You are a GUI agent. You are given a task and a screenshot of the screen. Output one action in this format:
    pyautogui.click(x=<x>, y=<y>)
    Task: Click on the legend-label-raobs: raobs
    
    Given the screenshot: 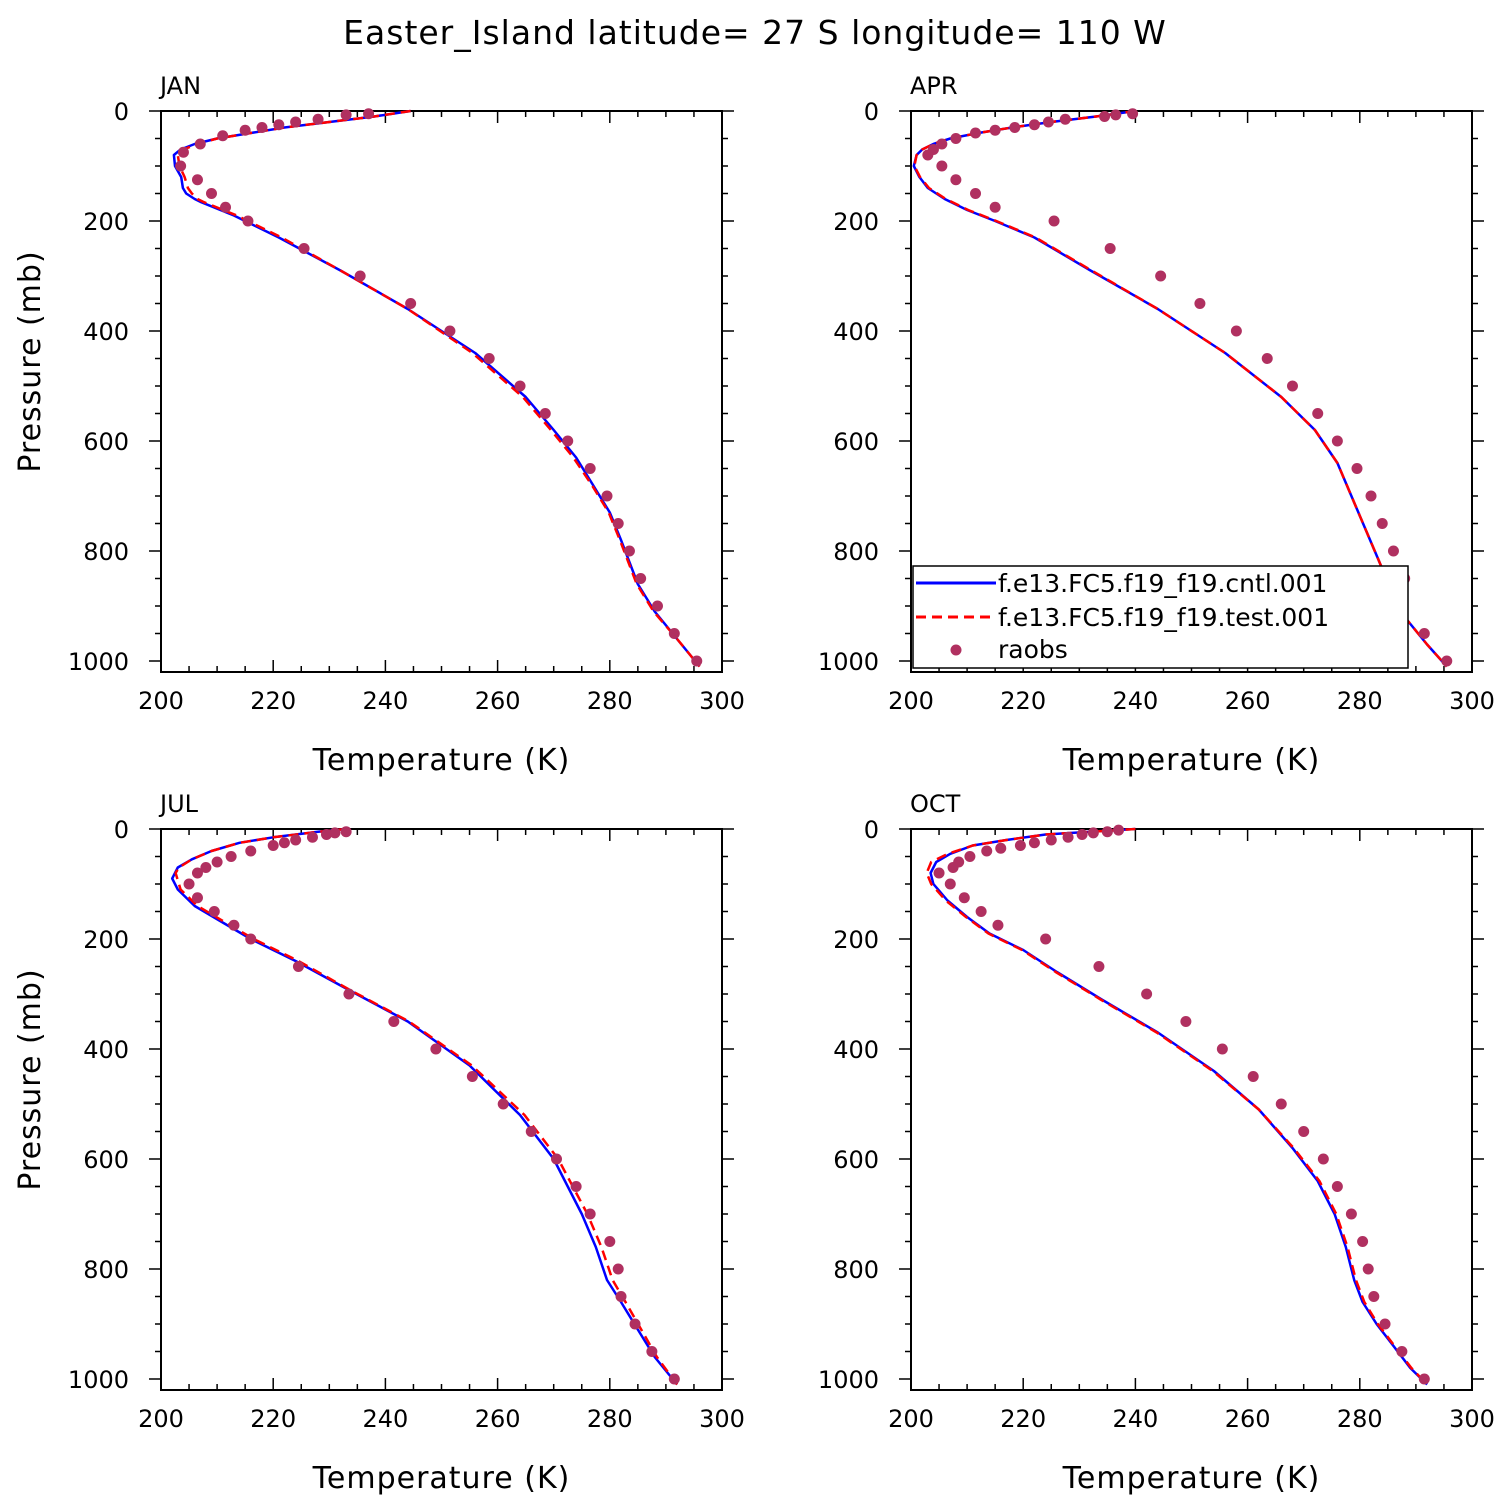 What is the action you would take?
    pyautogui.click(x=1033, y=649)
    